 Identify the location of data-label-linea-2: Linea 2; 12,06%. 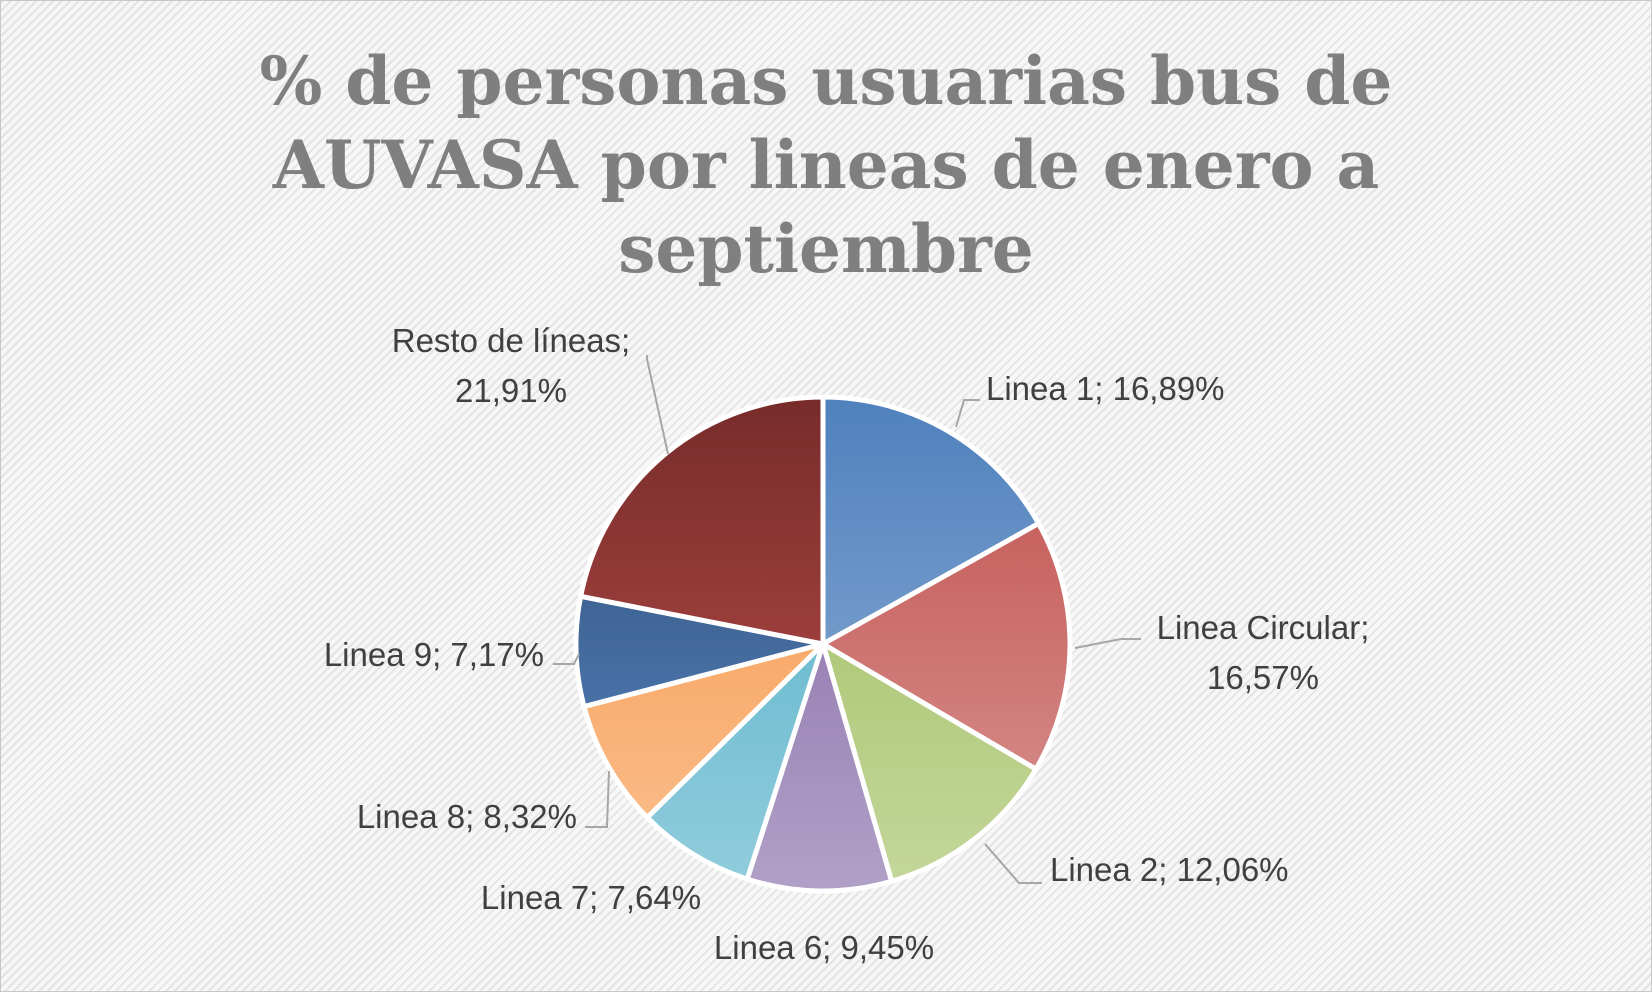
(1169, 869).